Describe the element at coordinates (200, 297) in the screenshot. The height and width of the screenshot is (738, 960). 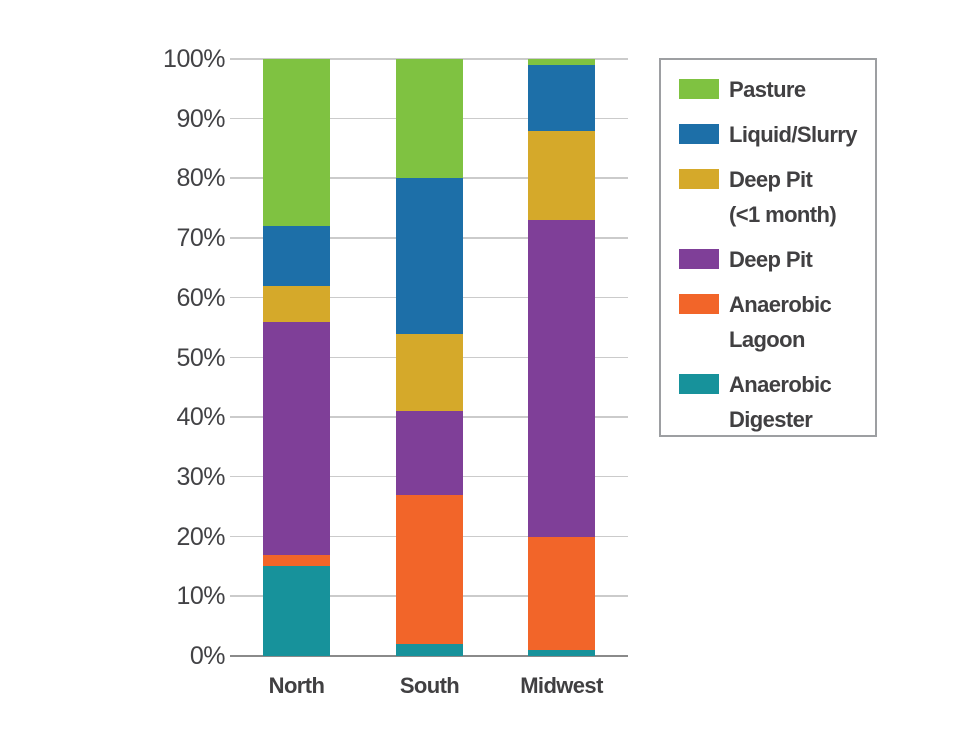
I see `y-tick-label: 60%` at that location.